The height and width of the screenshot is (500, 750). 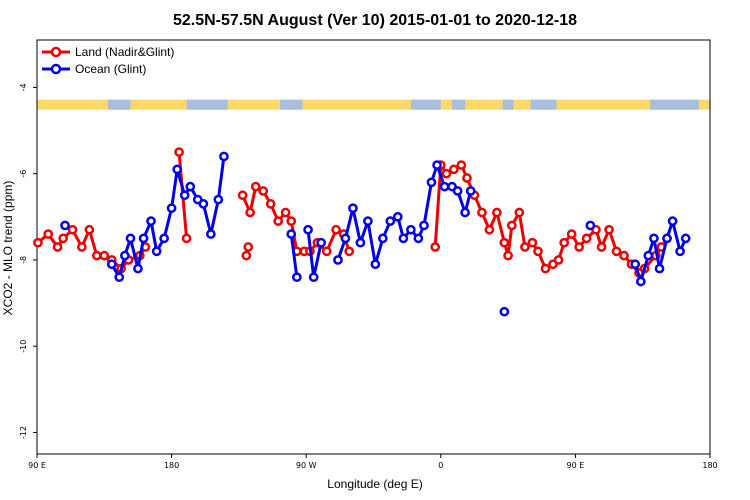 What do you see at coordinates (374, 484) in the screenshot?
I see `x-axis-label: Longitude (deg E)` at bounding box center [374, 484].